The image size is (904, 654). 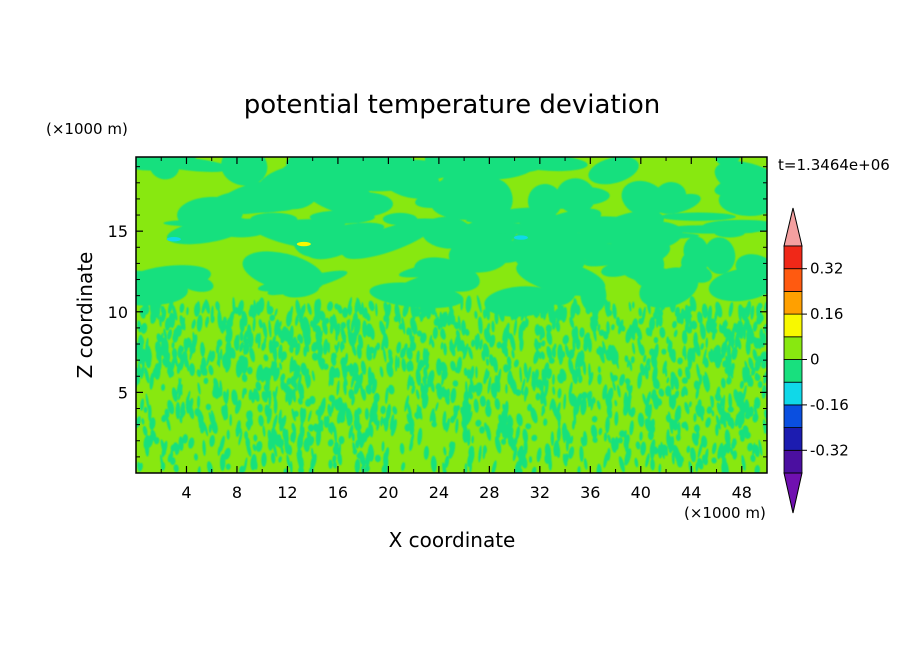 I want to click on field-extreme, so click(x=173, y=239).